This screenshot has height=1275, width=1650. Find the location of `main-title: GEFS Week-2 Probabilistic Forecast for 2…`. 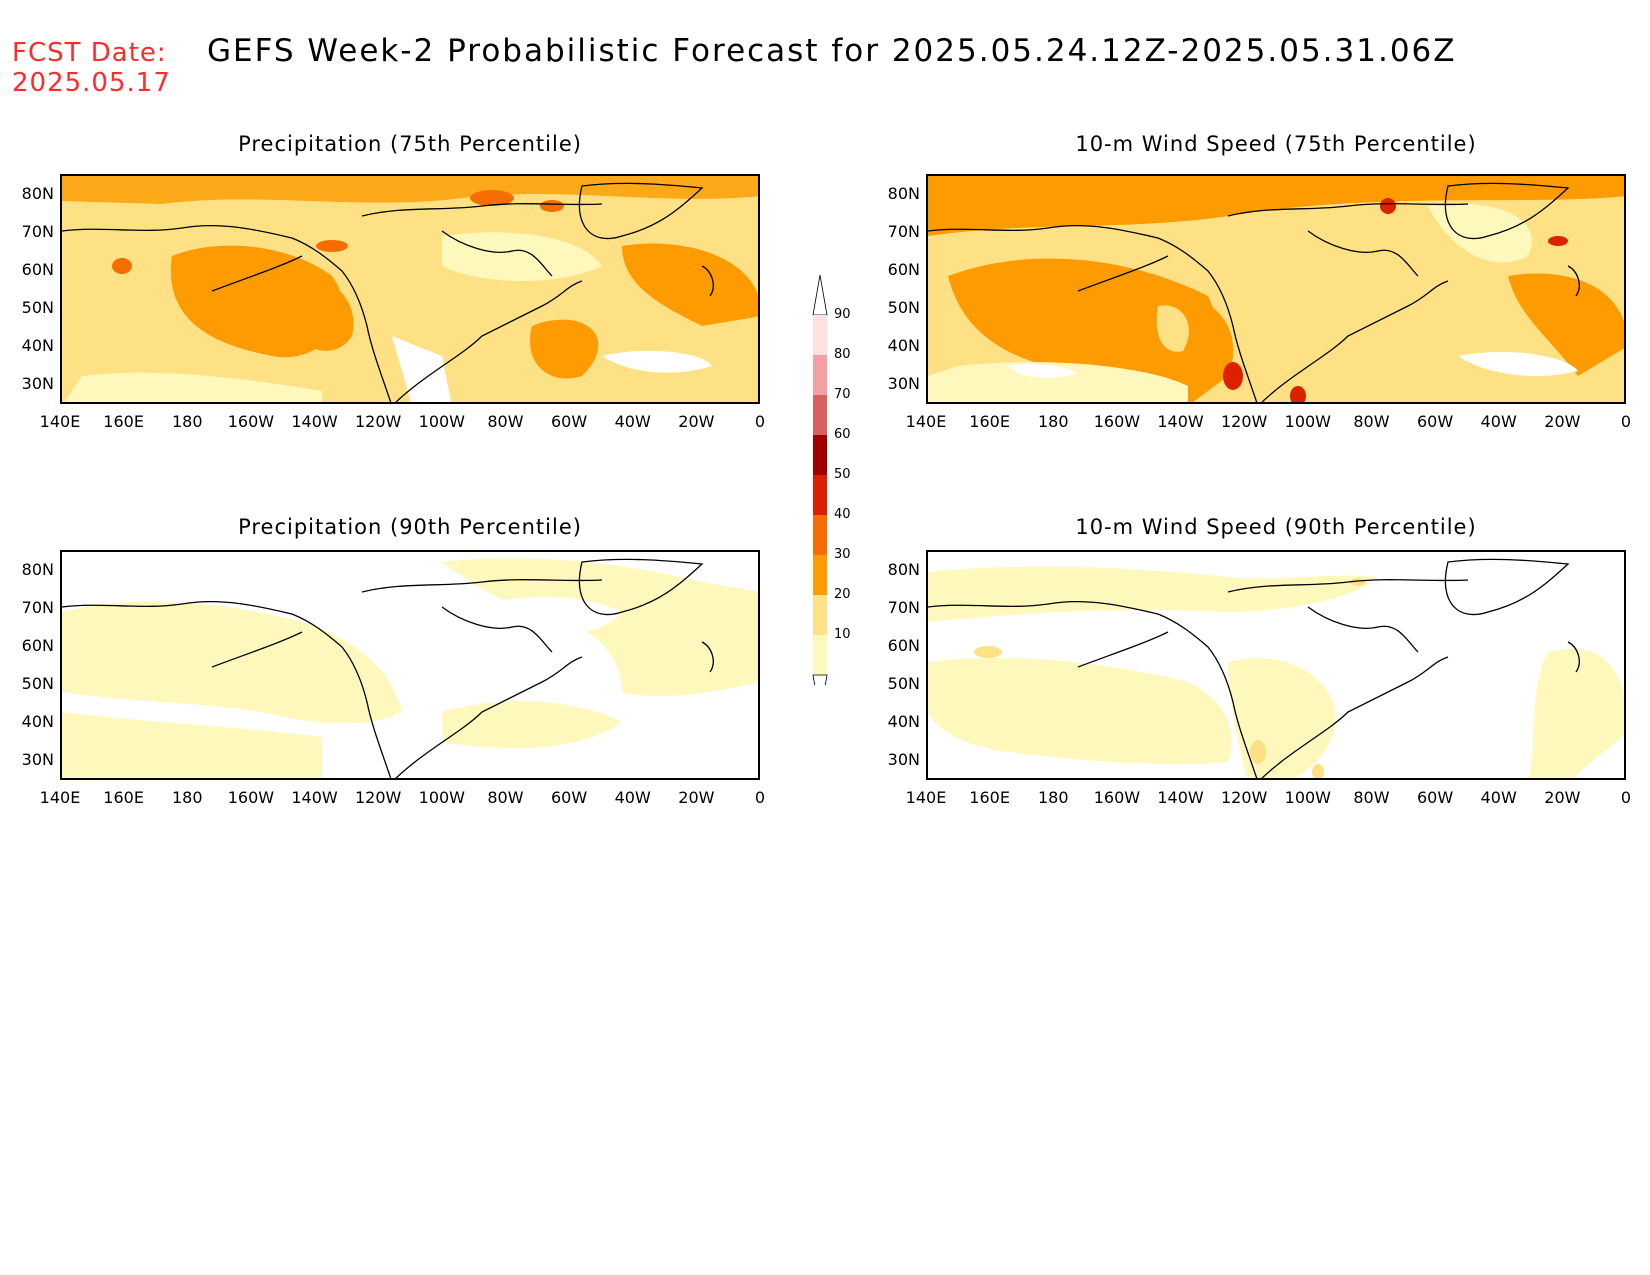

main-title: GEFS Week-2 Probabilistic Forecast for 2… is located at coordinates (832, 51).